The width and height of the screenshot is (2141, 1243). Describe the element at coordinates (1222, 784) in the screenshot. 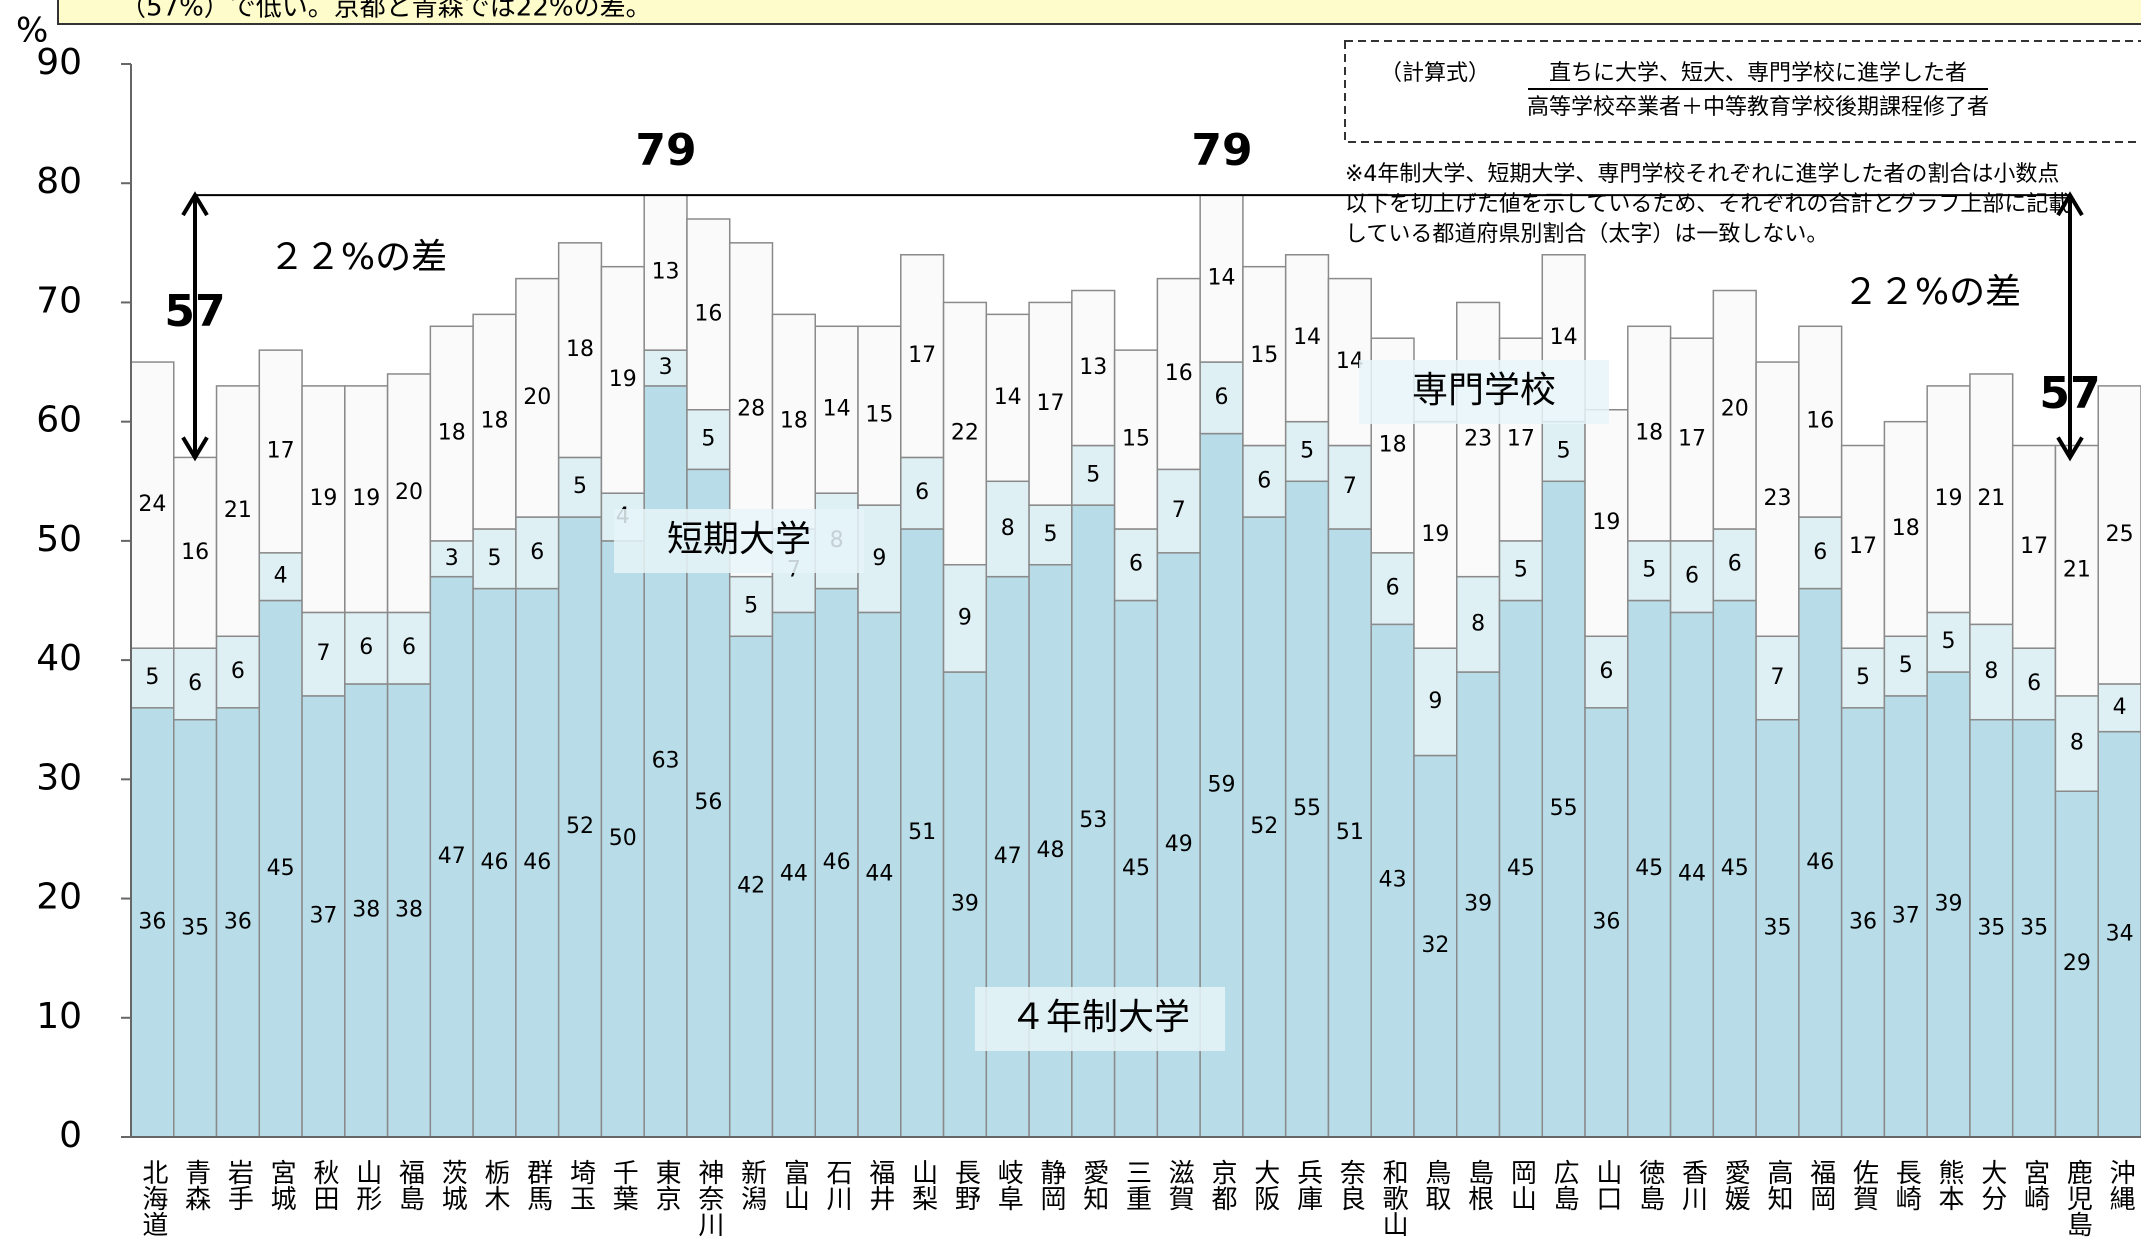

I see `data-label: 59` at that location.